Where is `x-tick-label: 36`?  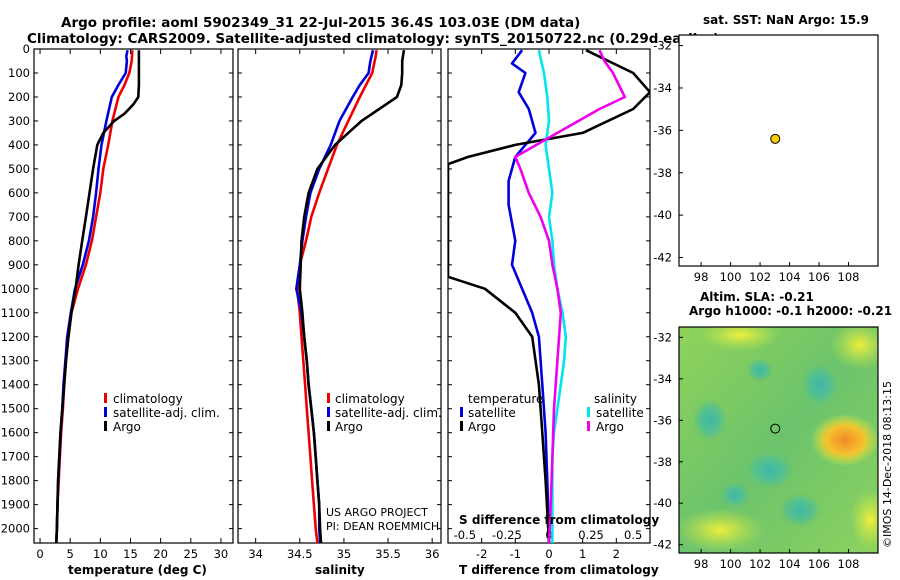 x-tick-label: 36 is located at coordinates (432, 554).